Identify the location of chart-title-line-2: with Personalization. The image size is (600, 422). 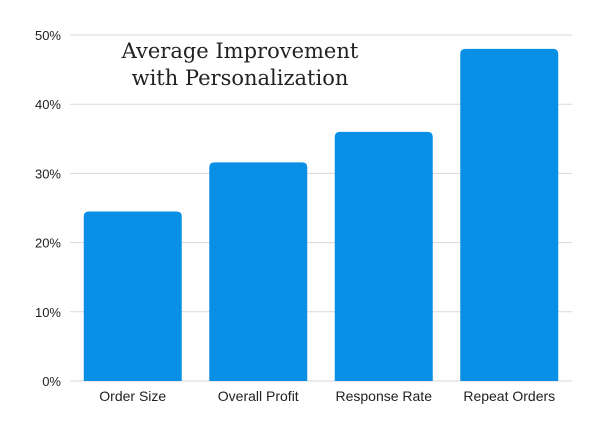
(240, 78).